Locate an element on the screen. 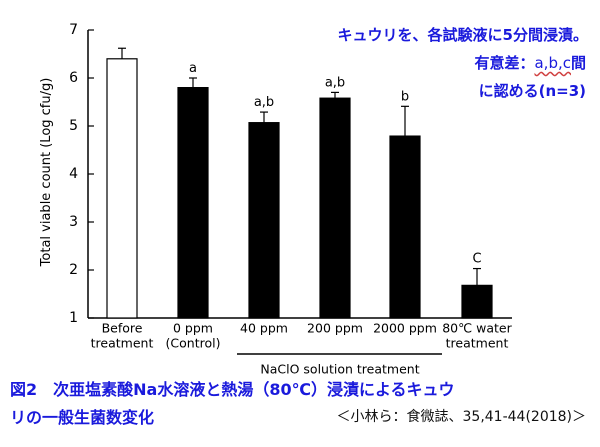  annotation-suffix: 間 is located at coordinates (578, 63).